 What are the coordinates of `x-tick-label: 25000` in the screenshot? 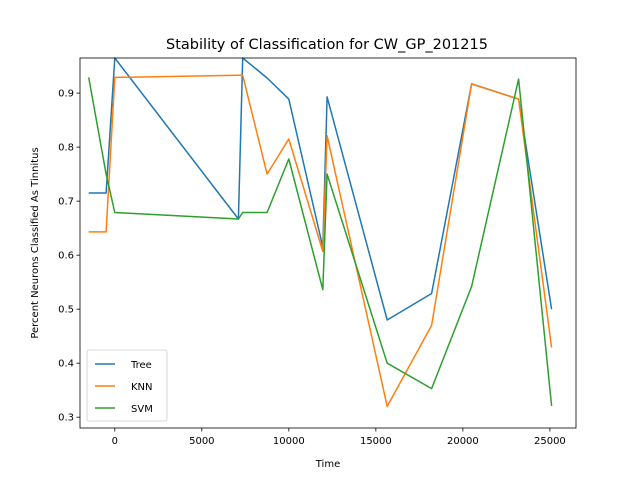 It's located at (550, 441).